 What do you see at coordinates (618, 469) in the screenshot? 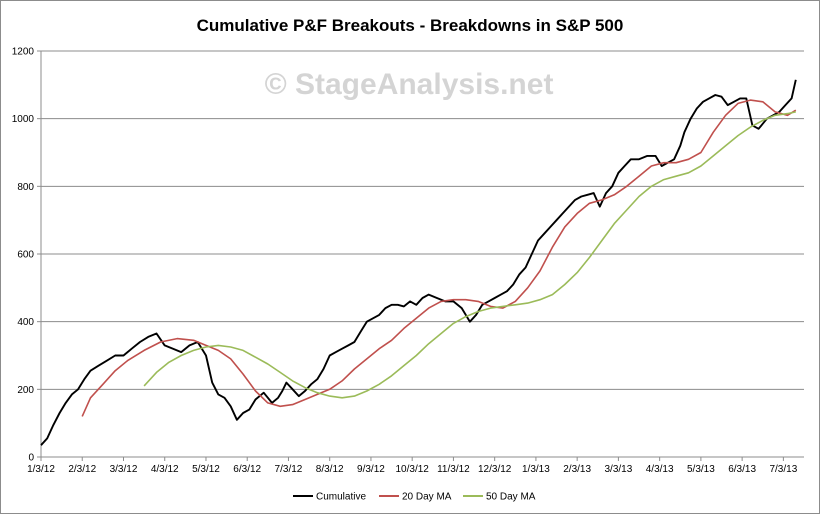
I see `x-tick-label: 3/3/13` at bounding box center [618, 469].